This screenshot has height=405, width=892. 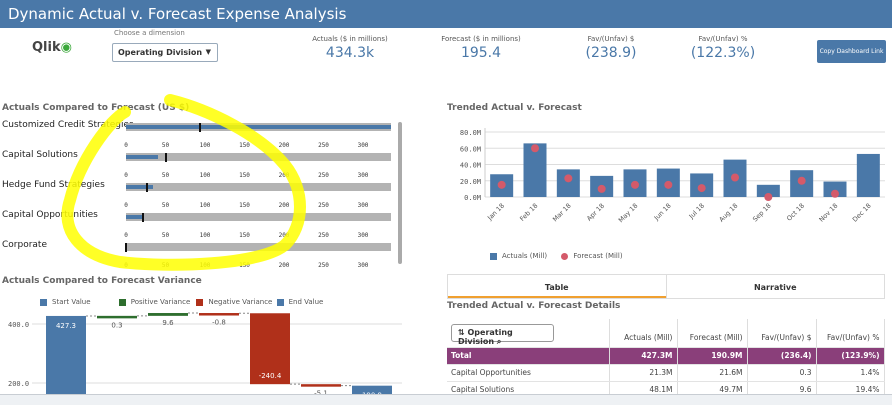 I want to click on waterfall-data-label: -5.1, so click(x=321, y=394).